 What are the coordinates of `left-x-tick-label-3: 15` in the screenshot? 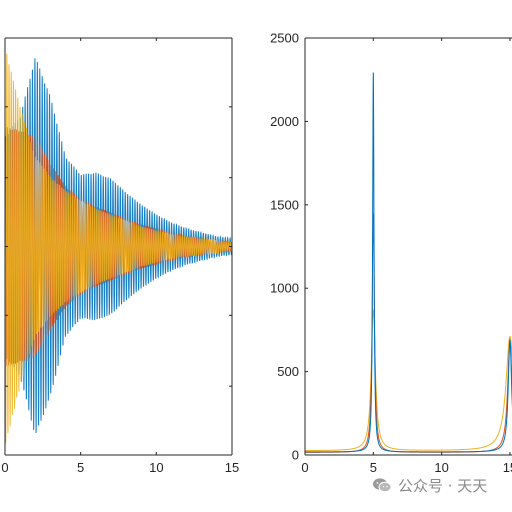 It's located at (232, 467).